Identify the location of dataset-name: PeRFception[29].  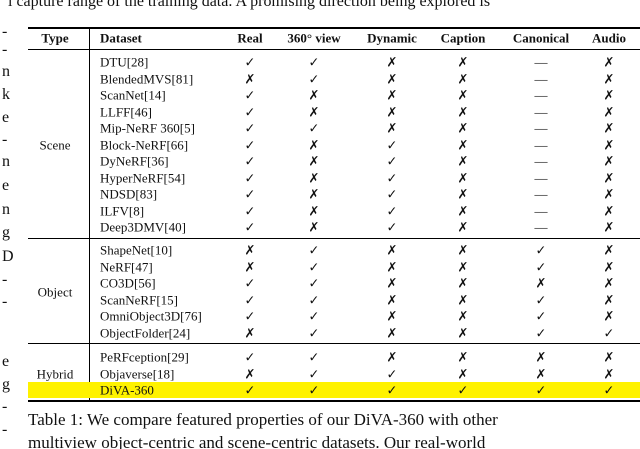
(144, 357).